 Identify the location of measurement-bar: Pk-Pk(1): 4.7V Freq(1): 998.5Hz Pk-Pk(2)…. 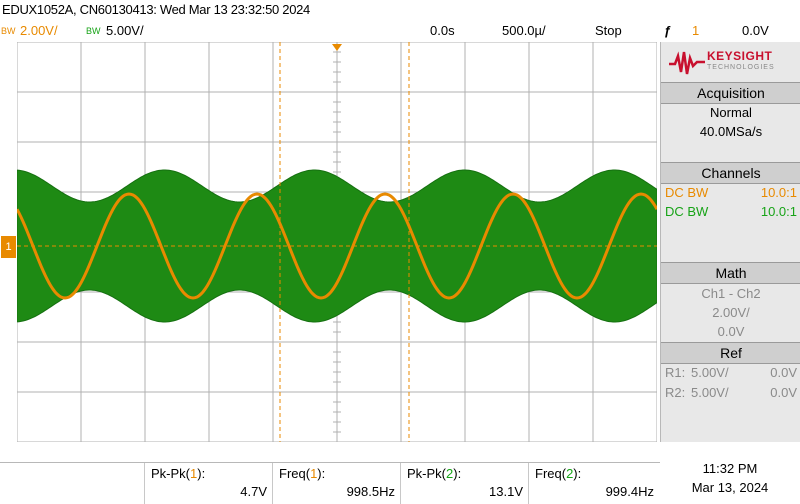
(330, 483).